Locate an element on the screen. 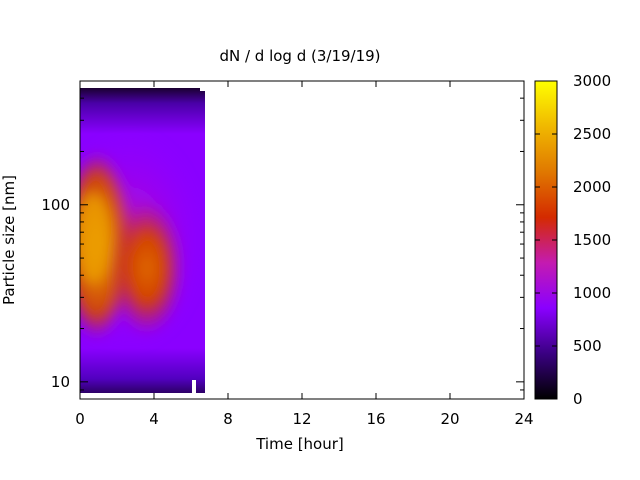 The width and height of the screenshot is (640, 480). y-axis-label: Particle size [nm] is located at coordinates (9, 240).